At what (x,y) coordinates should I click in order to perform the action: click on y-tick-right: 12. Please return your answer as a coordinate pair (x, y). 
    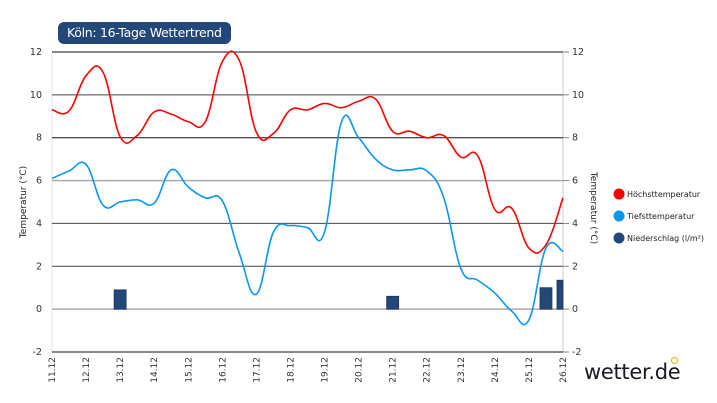
    Looking at the image, I should click on (578, 52).